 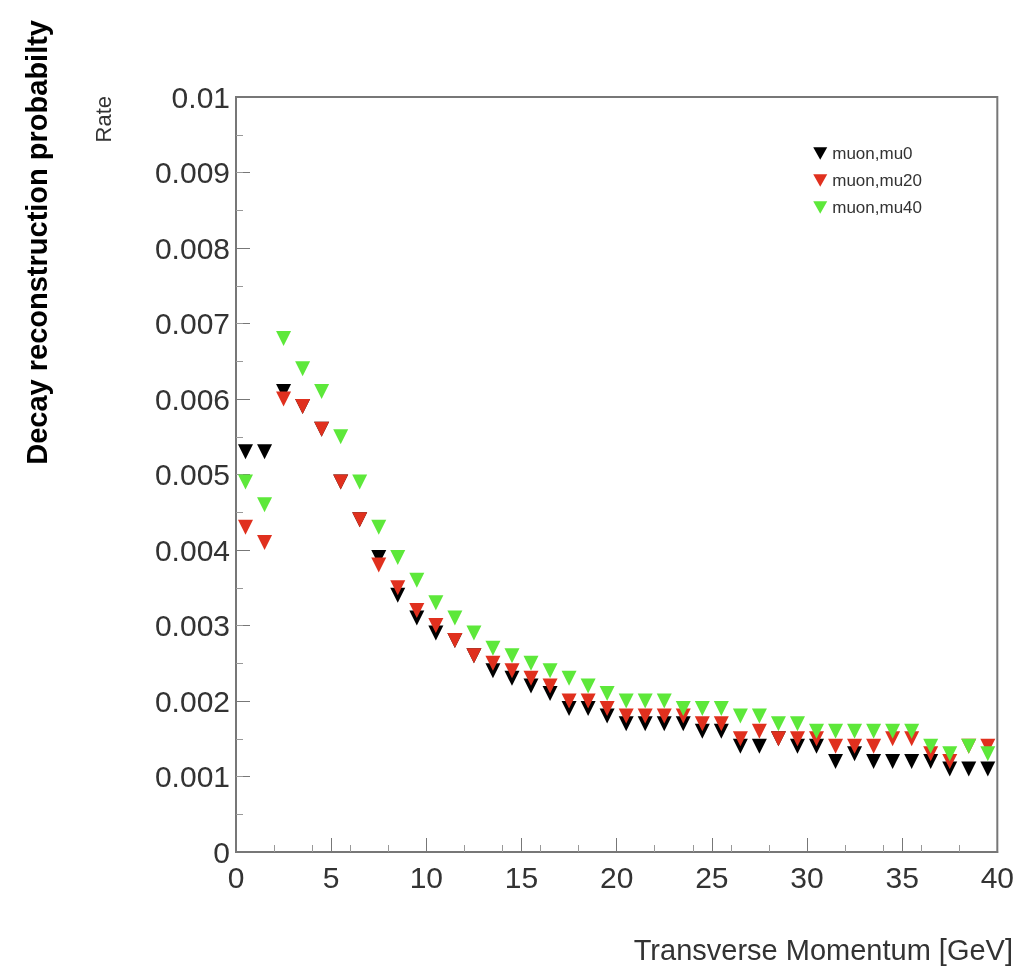 I want to click on x-tick-label: 40, so click(x=997, y=877).